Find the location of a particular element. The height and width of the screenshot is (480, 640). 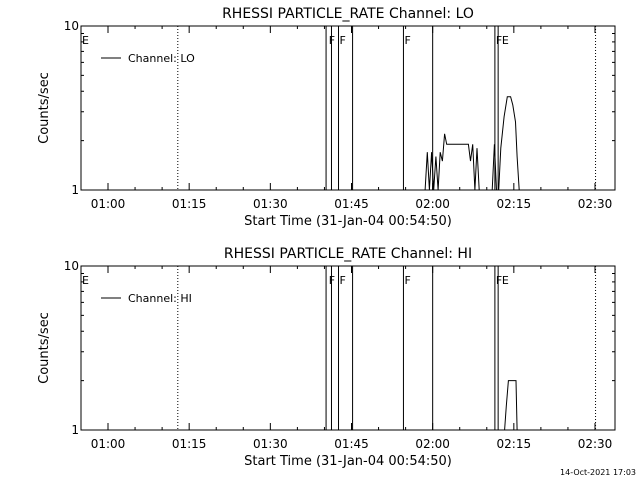

legend-entry: Channel: HI is located at coordinates (160, 298).